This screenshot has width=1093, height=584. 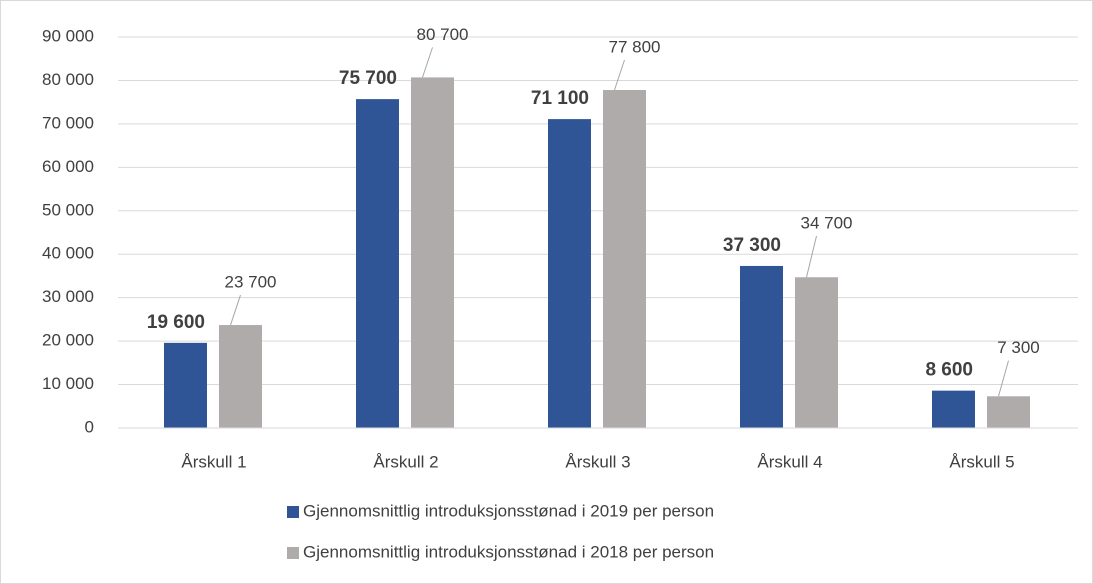 What do you see at coordinates (405, 461) in the screenshot?
I see `x-tick-label: Årskull 2` at bounding box center [405, 461].